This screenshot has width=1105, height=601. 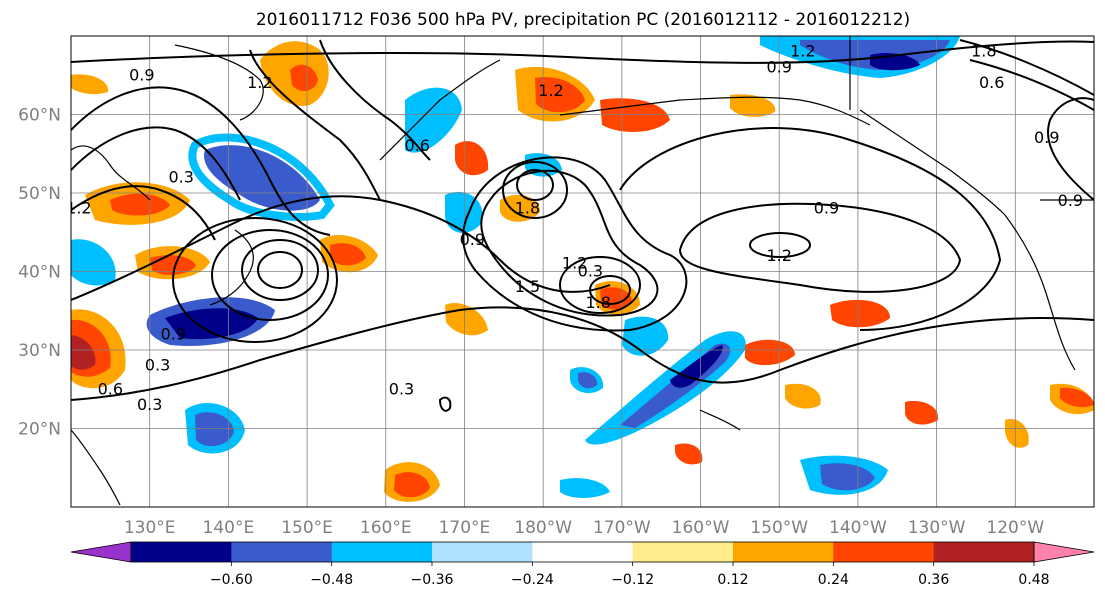 I want to click on colorbar-tick-label: −0.48, so click(x=331, y=580).